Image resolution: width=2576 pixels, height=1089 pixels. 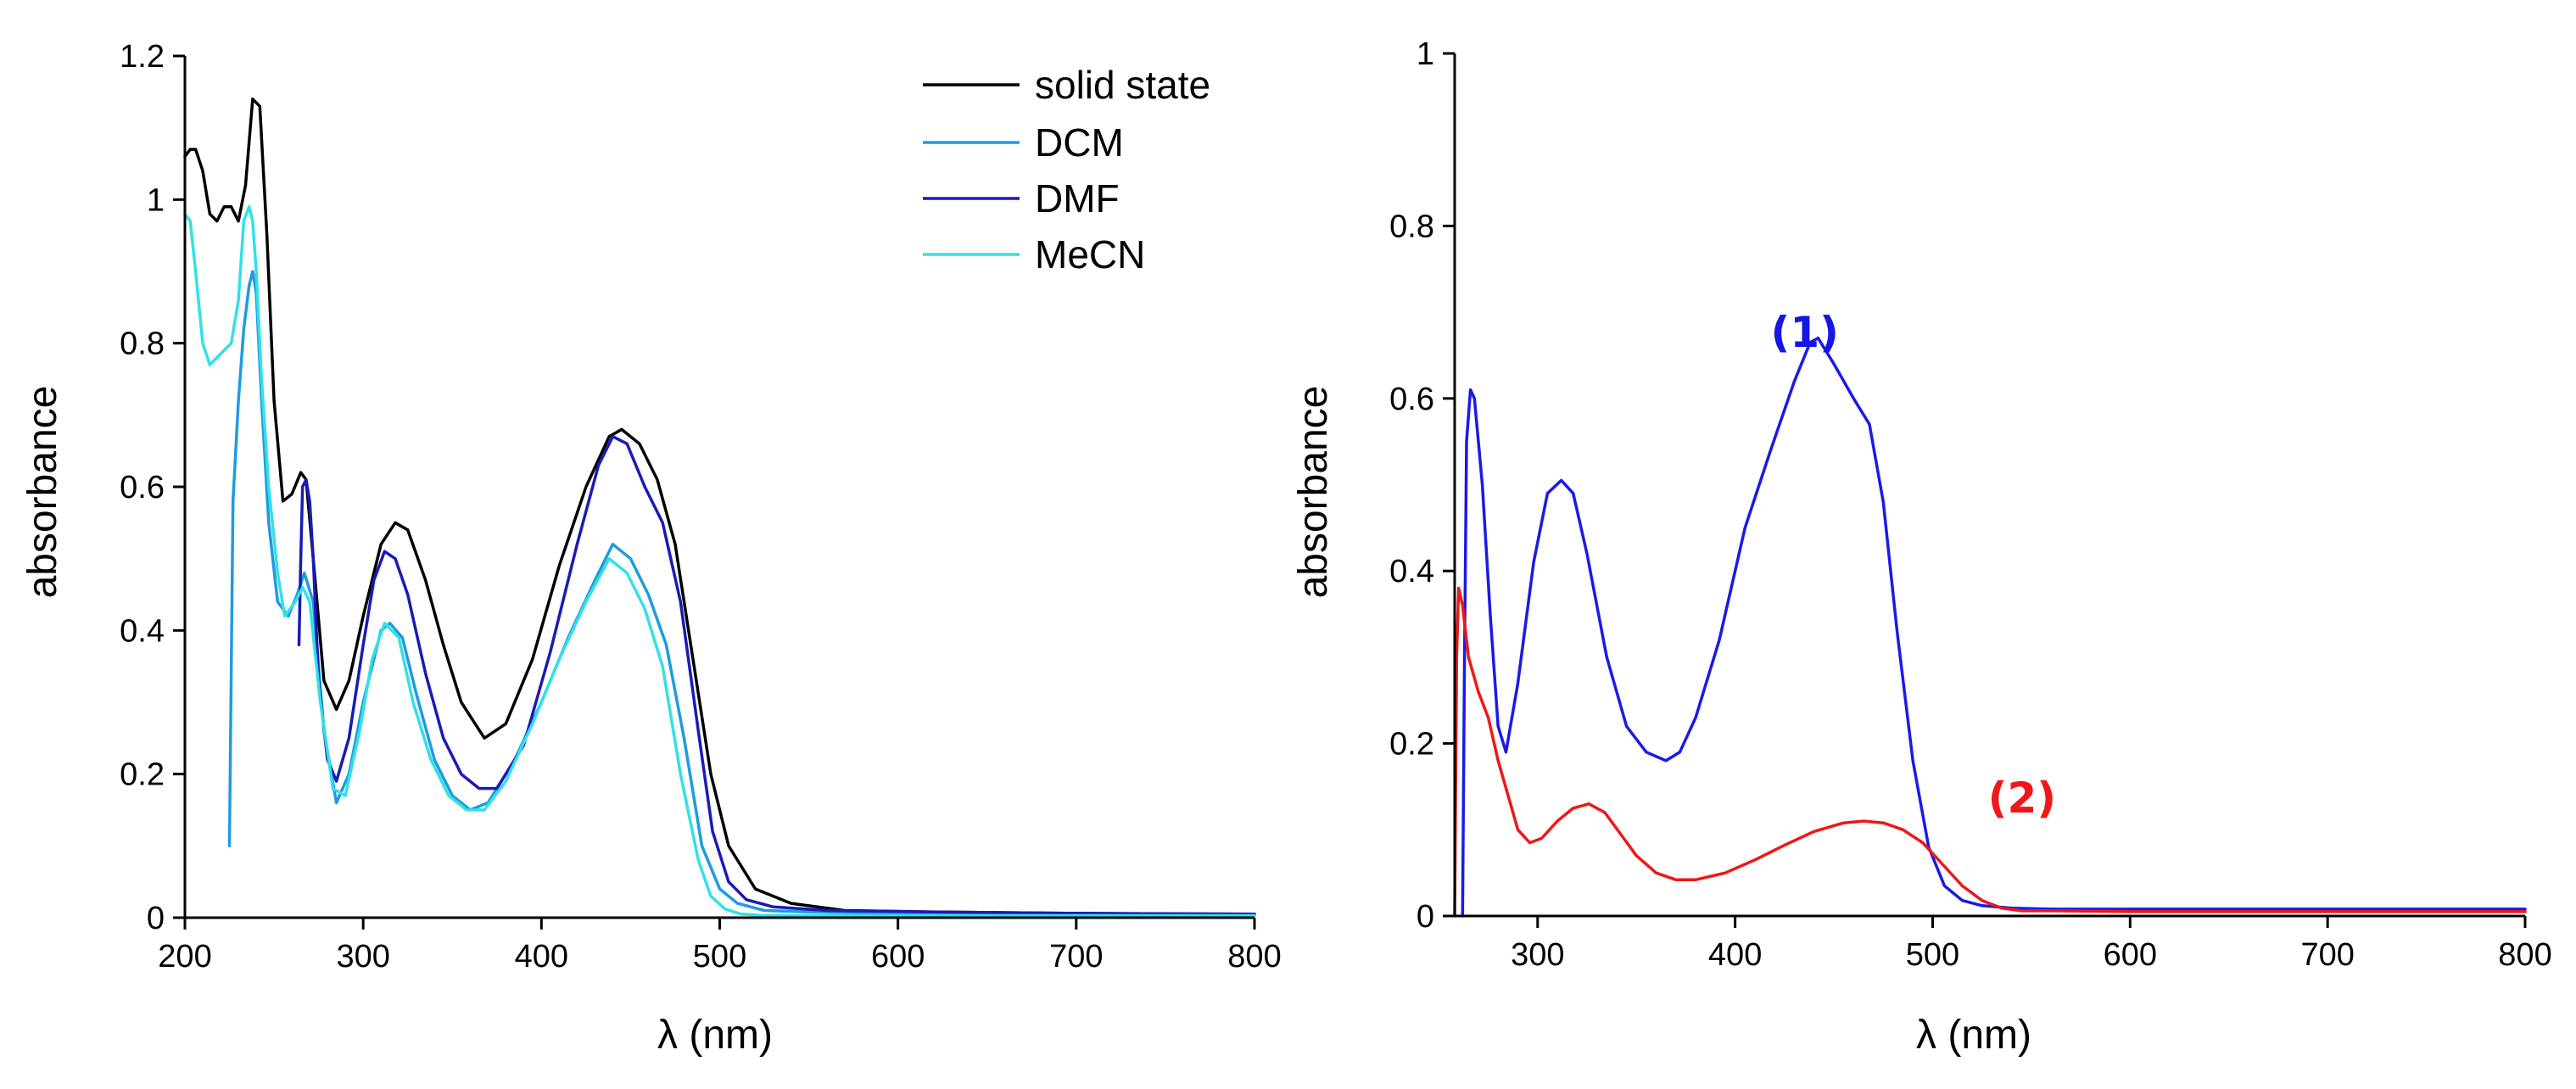 What do you see at coordinates (1973, 1035) in the screenshot?
I see `right-x-axis-label: λ (nm)` at bounding box center [1973, 1035].